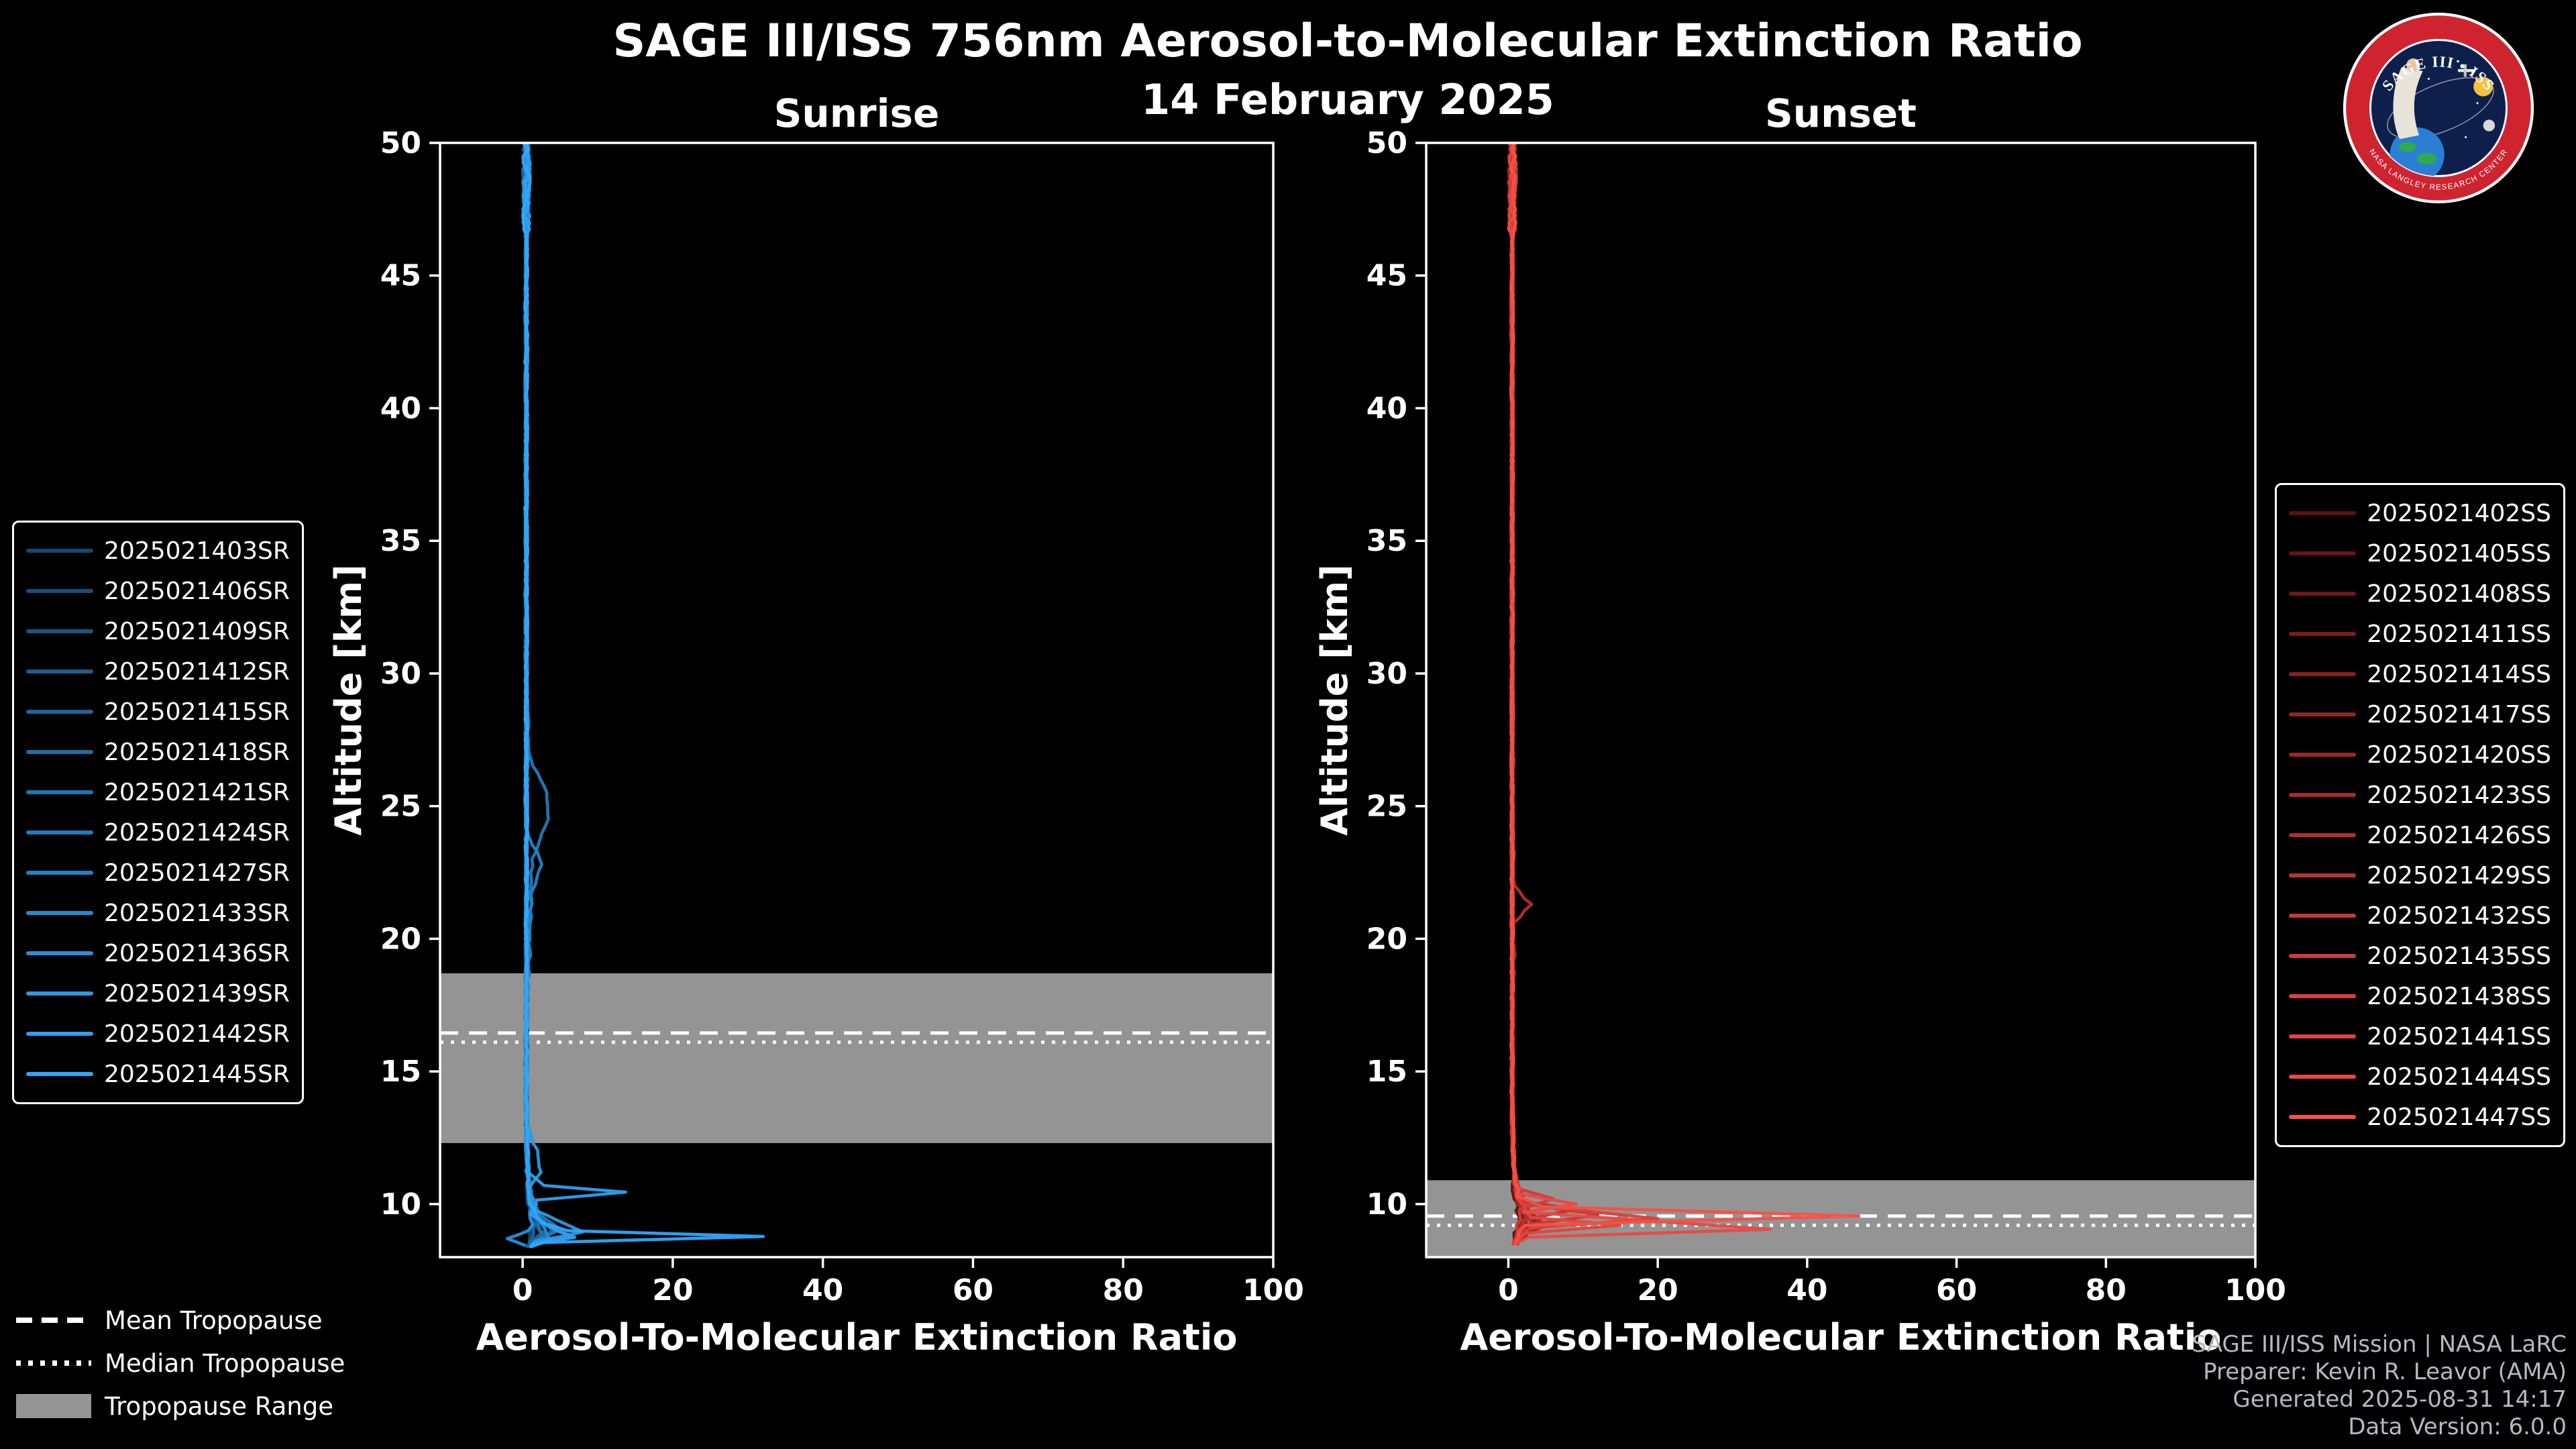 This screenshot has height=1449, width=2576. I want to click on legend-label: 2025021438SS, so click(2459, 996).